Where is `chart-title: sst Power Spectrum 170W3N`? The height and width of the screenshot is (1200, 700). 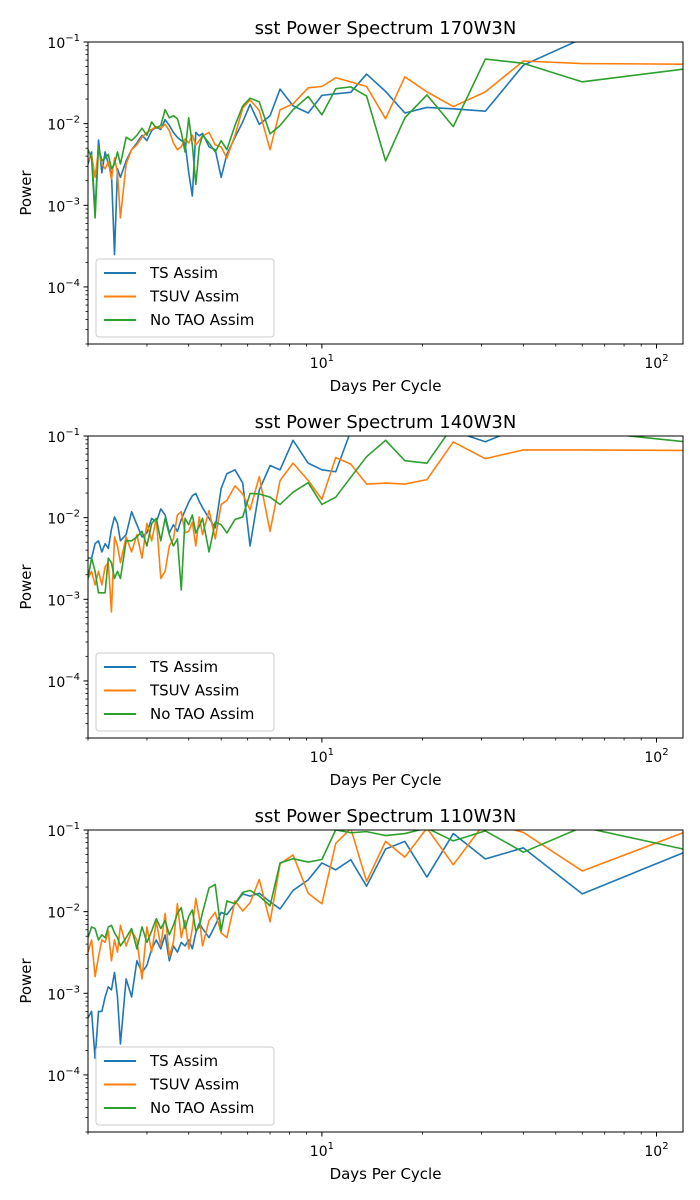
chart-title: sst Power Spectrum 170W3N is located at coordinates (386, 28).